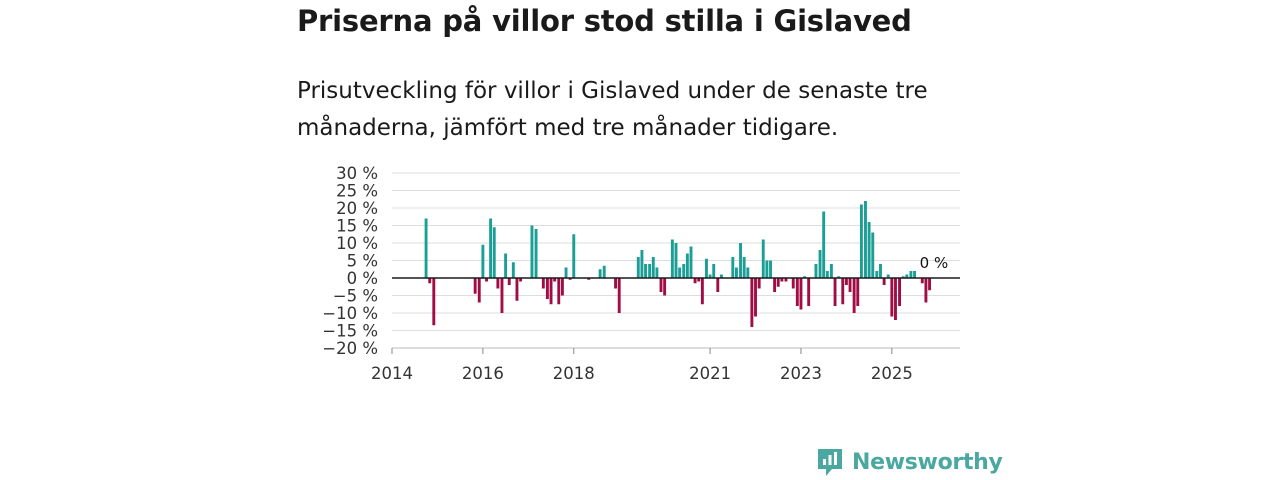 This screenshot has height=480, width=1280. I want to click on y-tick-label: 10 %, so click(357, 243).